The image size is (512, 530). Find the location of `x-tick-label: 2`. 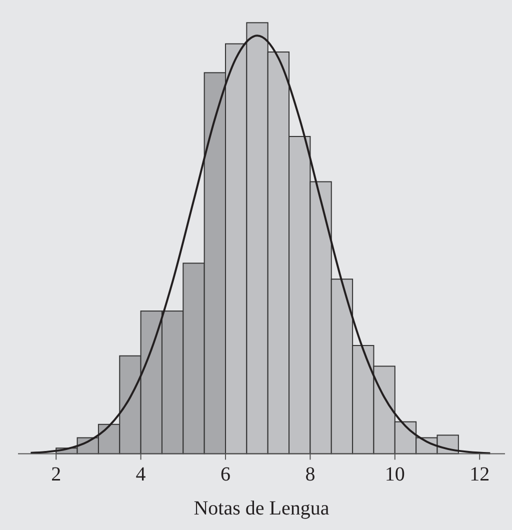

x-tick-label: 2 is located at coordinates (56, 475).